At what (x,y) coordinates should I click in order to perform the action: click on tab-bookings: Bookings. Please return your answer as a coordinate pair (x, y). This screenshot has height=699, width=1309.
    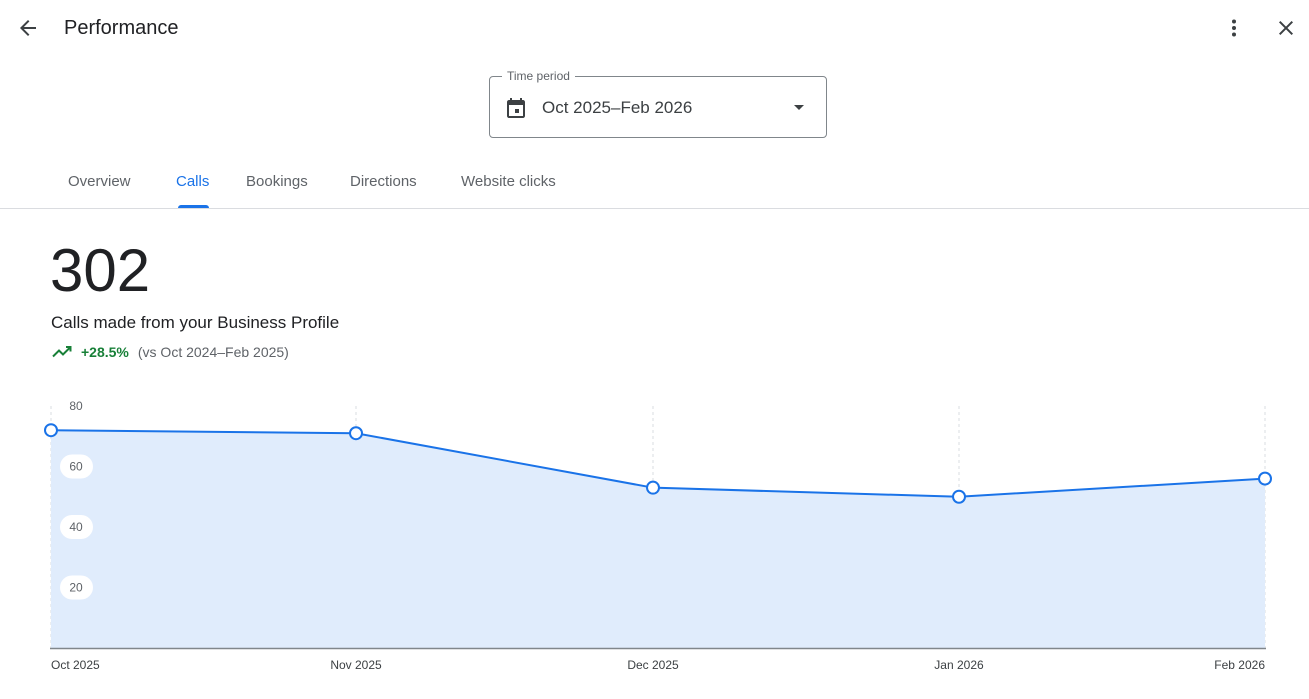
    Looking at the image, I should click on (277, 181).